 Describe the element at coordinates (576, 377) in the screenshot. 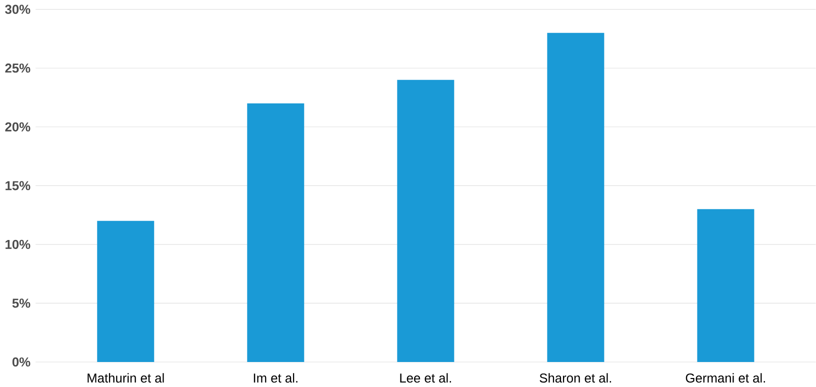

I see `x-tick-label: Sharon et al.` at that location.